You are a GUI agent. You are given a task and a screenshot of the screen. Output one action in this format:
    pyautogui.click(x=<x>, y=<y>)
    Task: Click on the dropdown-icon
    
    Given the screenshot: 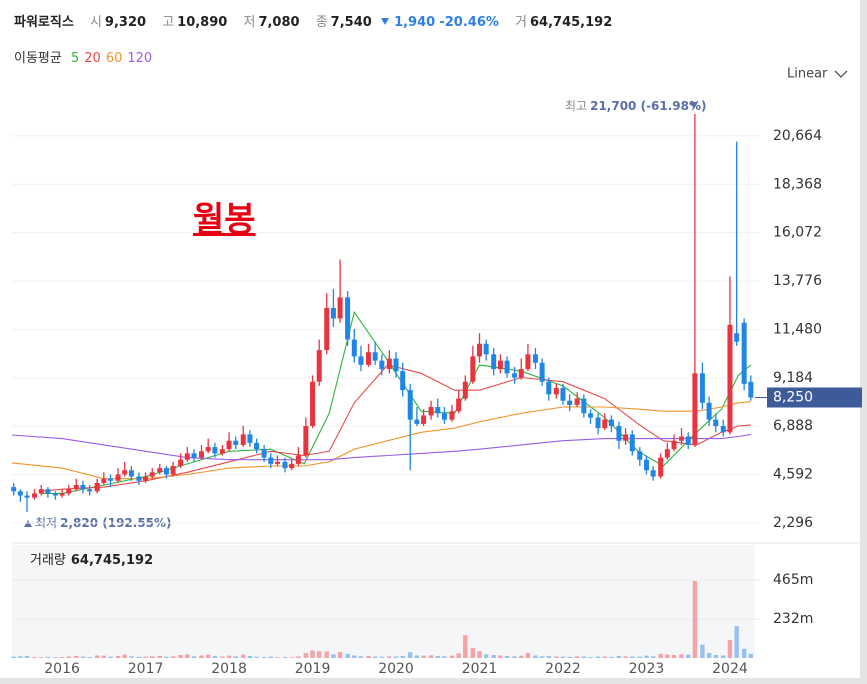 What is the action you would take?
    pyautogui.click(x=841, y=74)
    